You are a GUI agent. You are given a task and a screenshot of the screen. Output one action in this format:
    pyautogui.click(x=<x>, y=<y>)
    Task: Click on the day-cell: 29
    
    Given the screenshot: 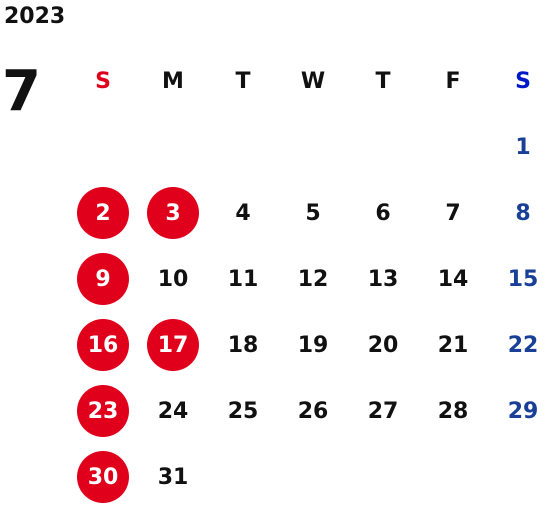 What is the action you would take?
    pyautogui.click(x=518, y=411)
    